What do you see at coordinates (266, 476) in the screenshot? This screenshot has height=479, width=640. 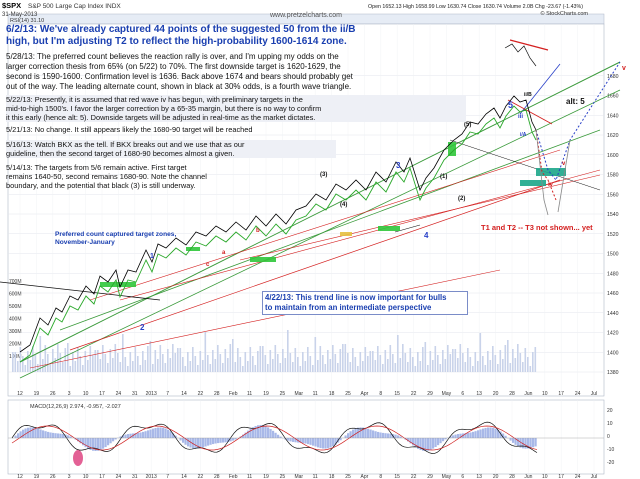 I see `x-tick-label: 19` at bounding box center [266, 476].